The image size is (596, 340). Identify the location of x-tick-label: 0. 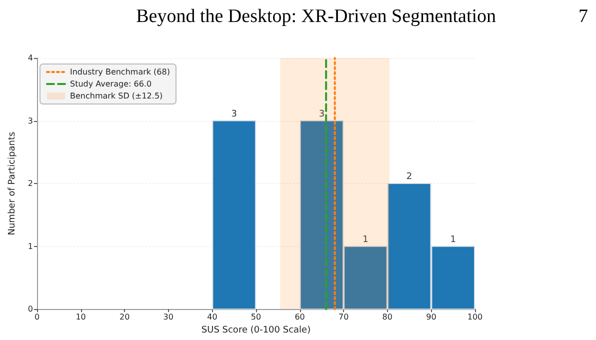
(37, 317).